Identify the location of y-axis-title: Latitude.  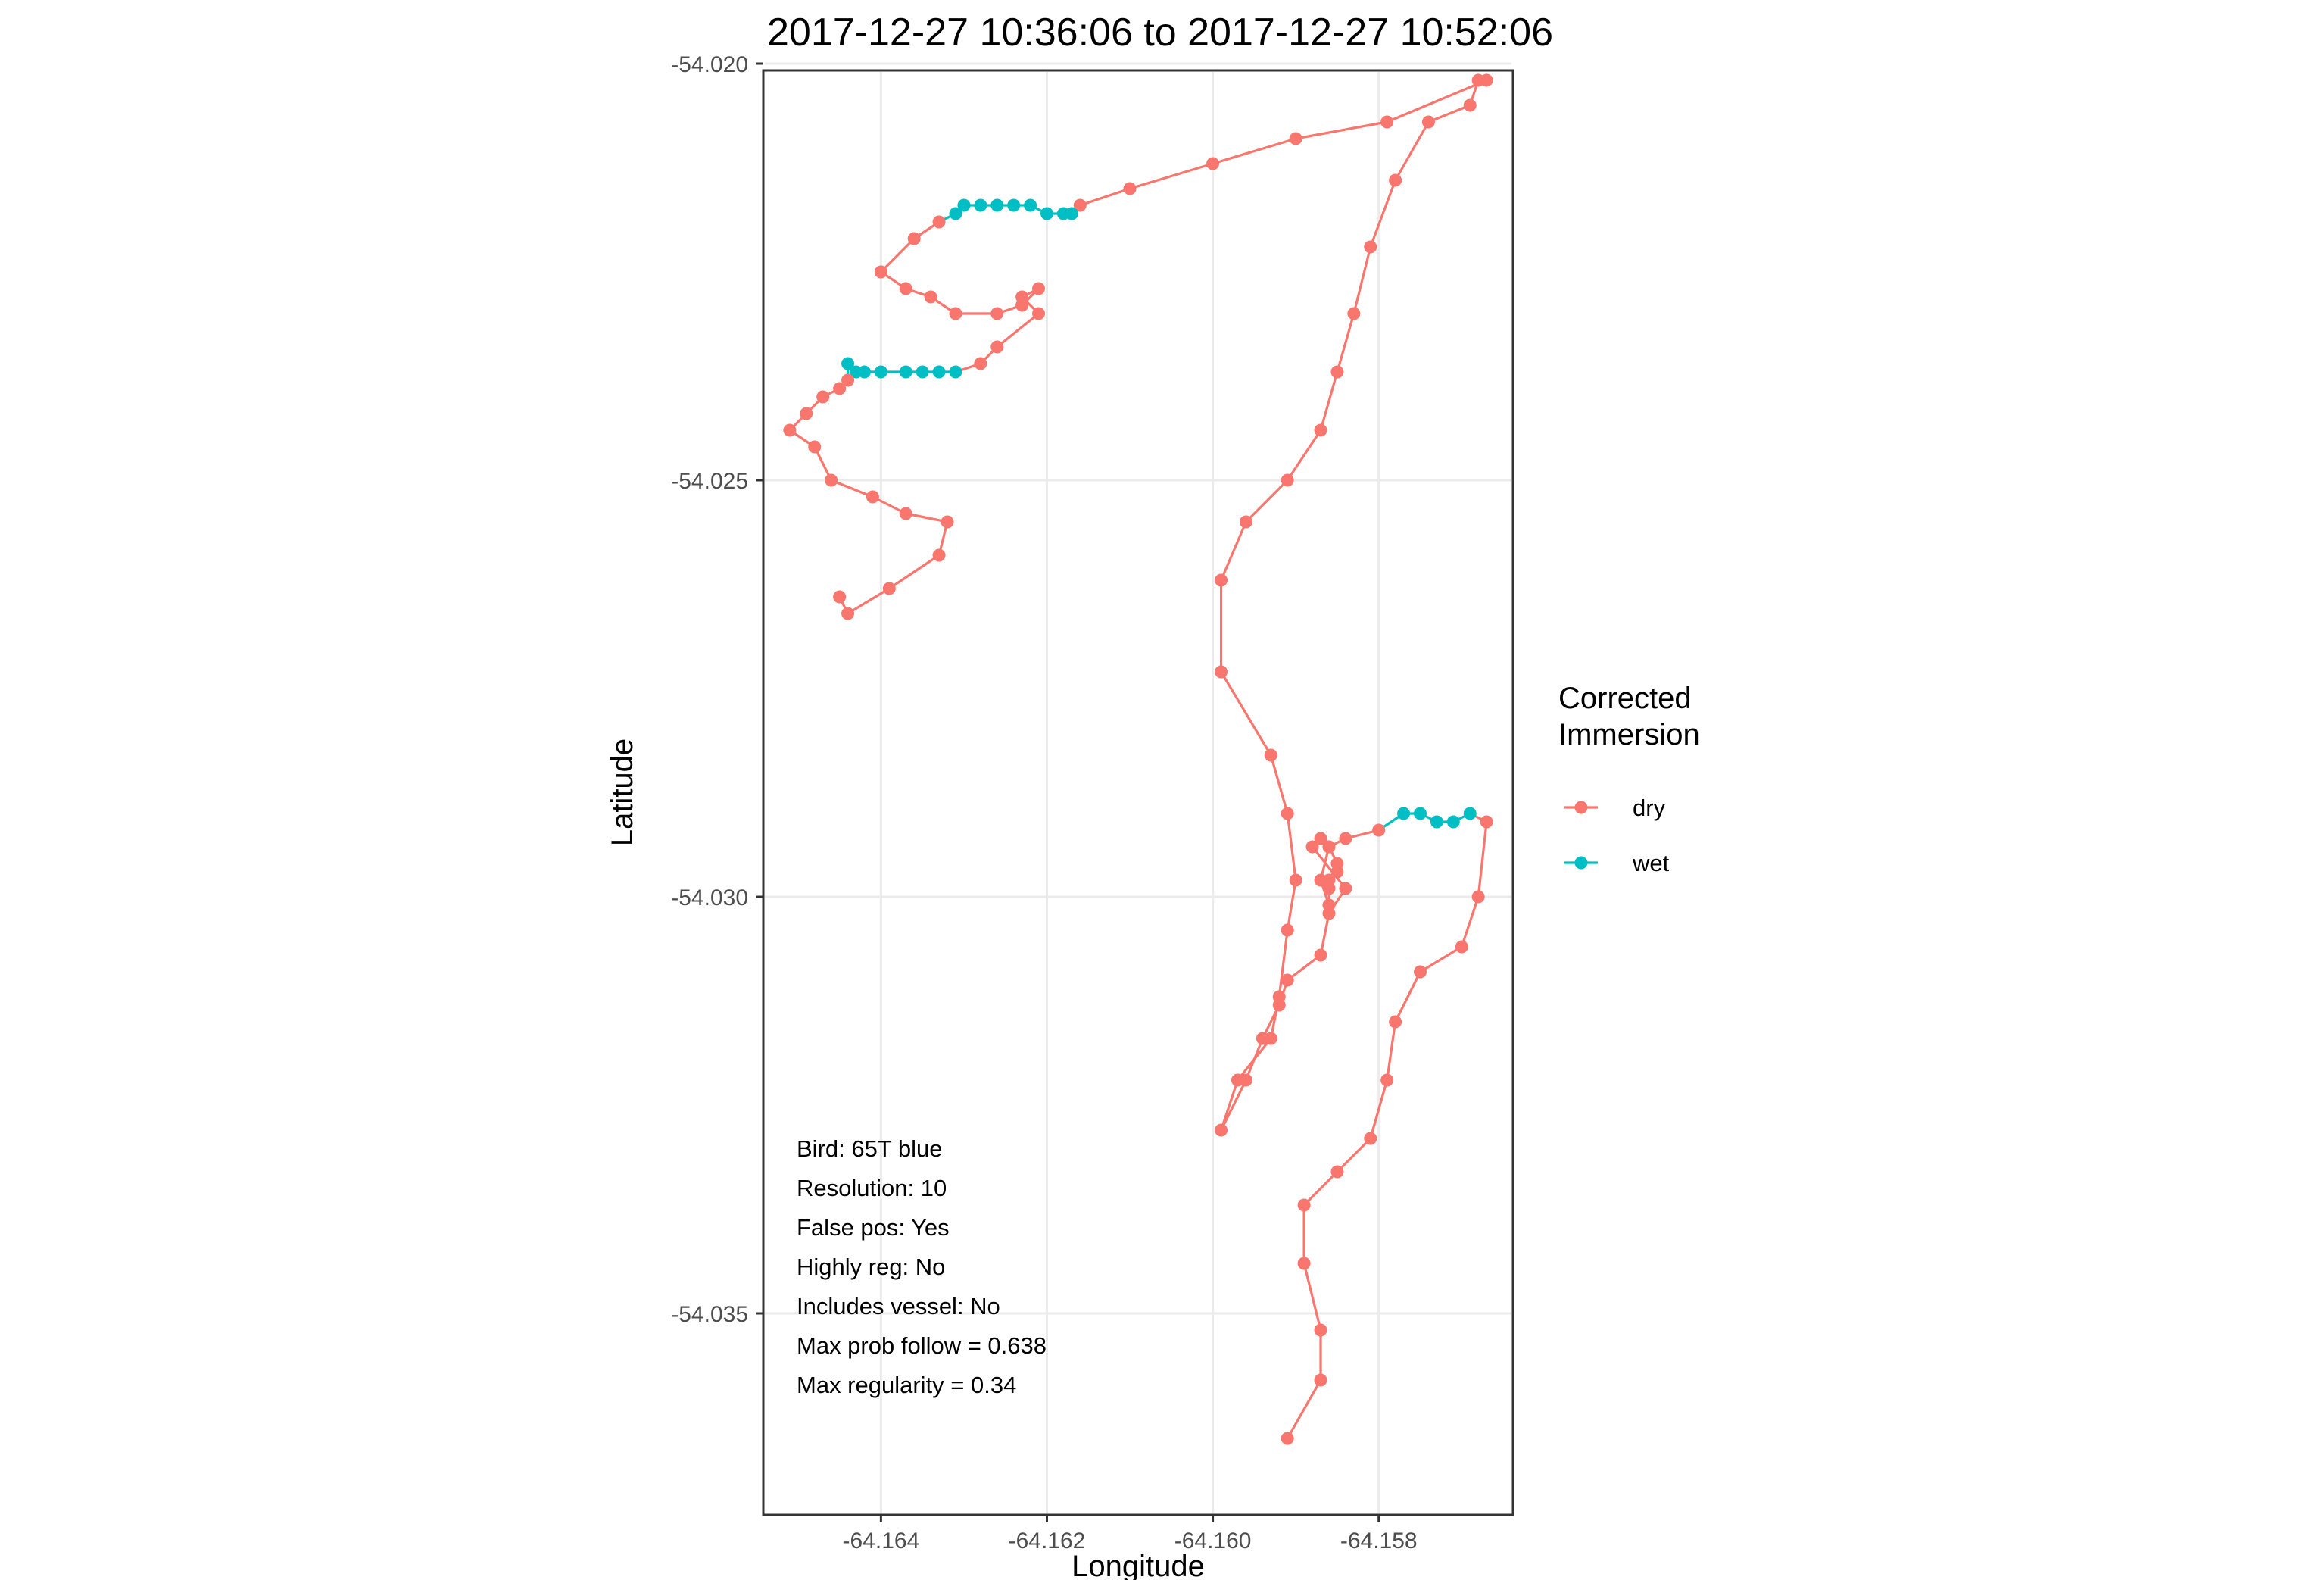
(622, 792).